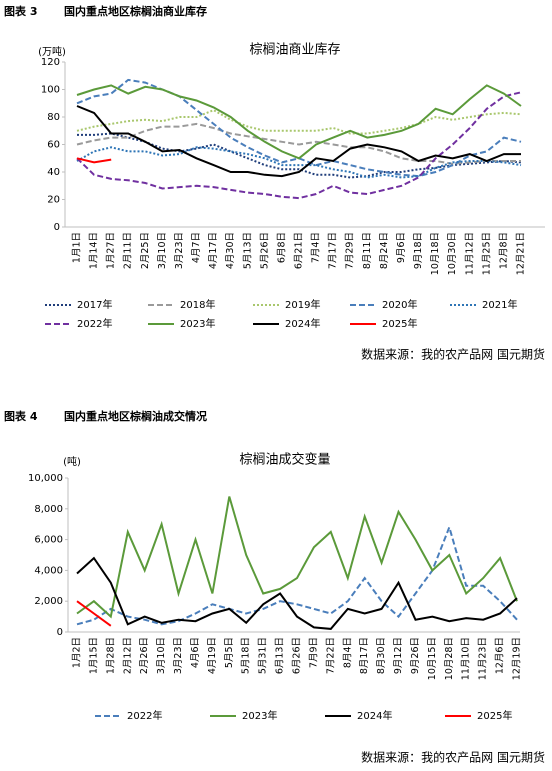  I want to click on x-tick-label: 7月17日, so click(333, 250).